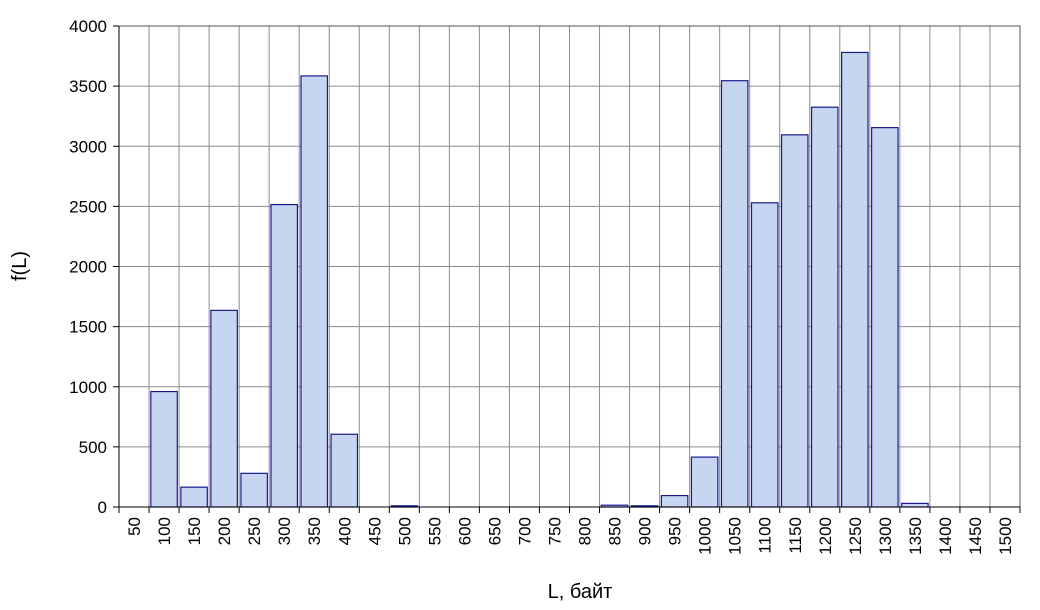 The height and width of the screenshot is (610, 1040). Describe the element at coordinates (765, 535) in the screenshot. I see `x-tick-label: 1100` at that location.